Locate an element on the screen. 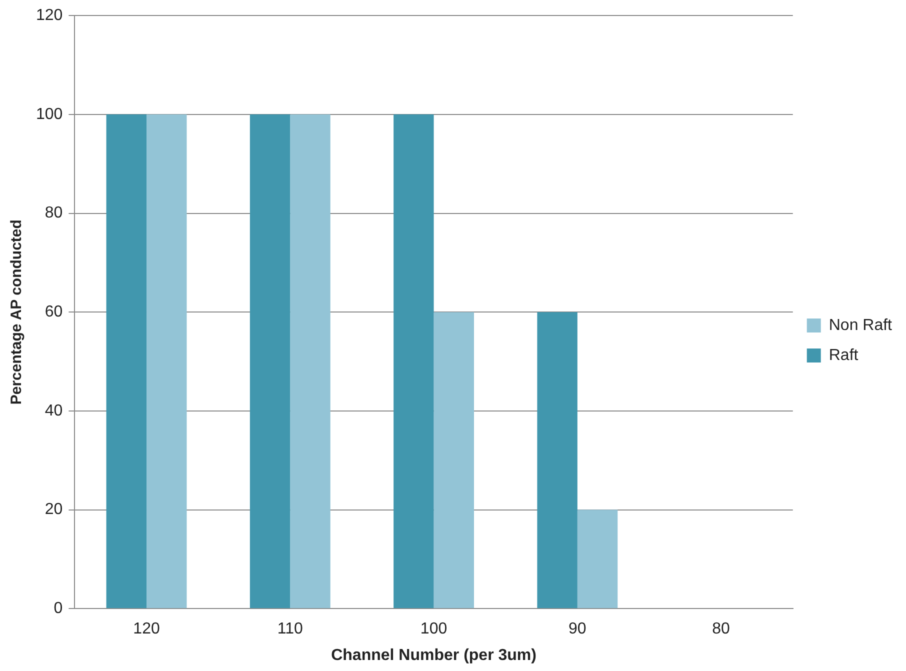  legend-label: Non Raft is located at coordinates (860, 325).